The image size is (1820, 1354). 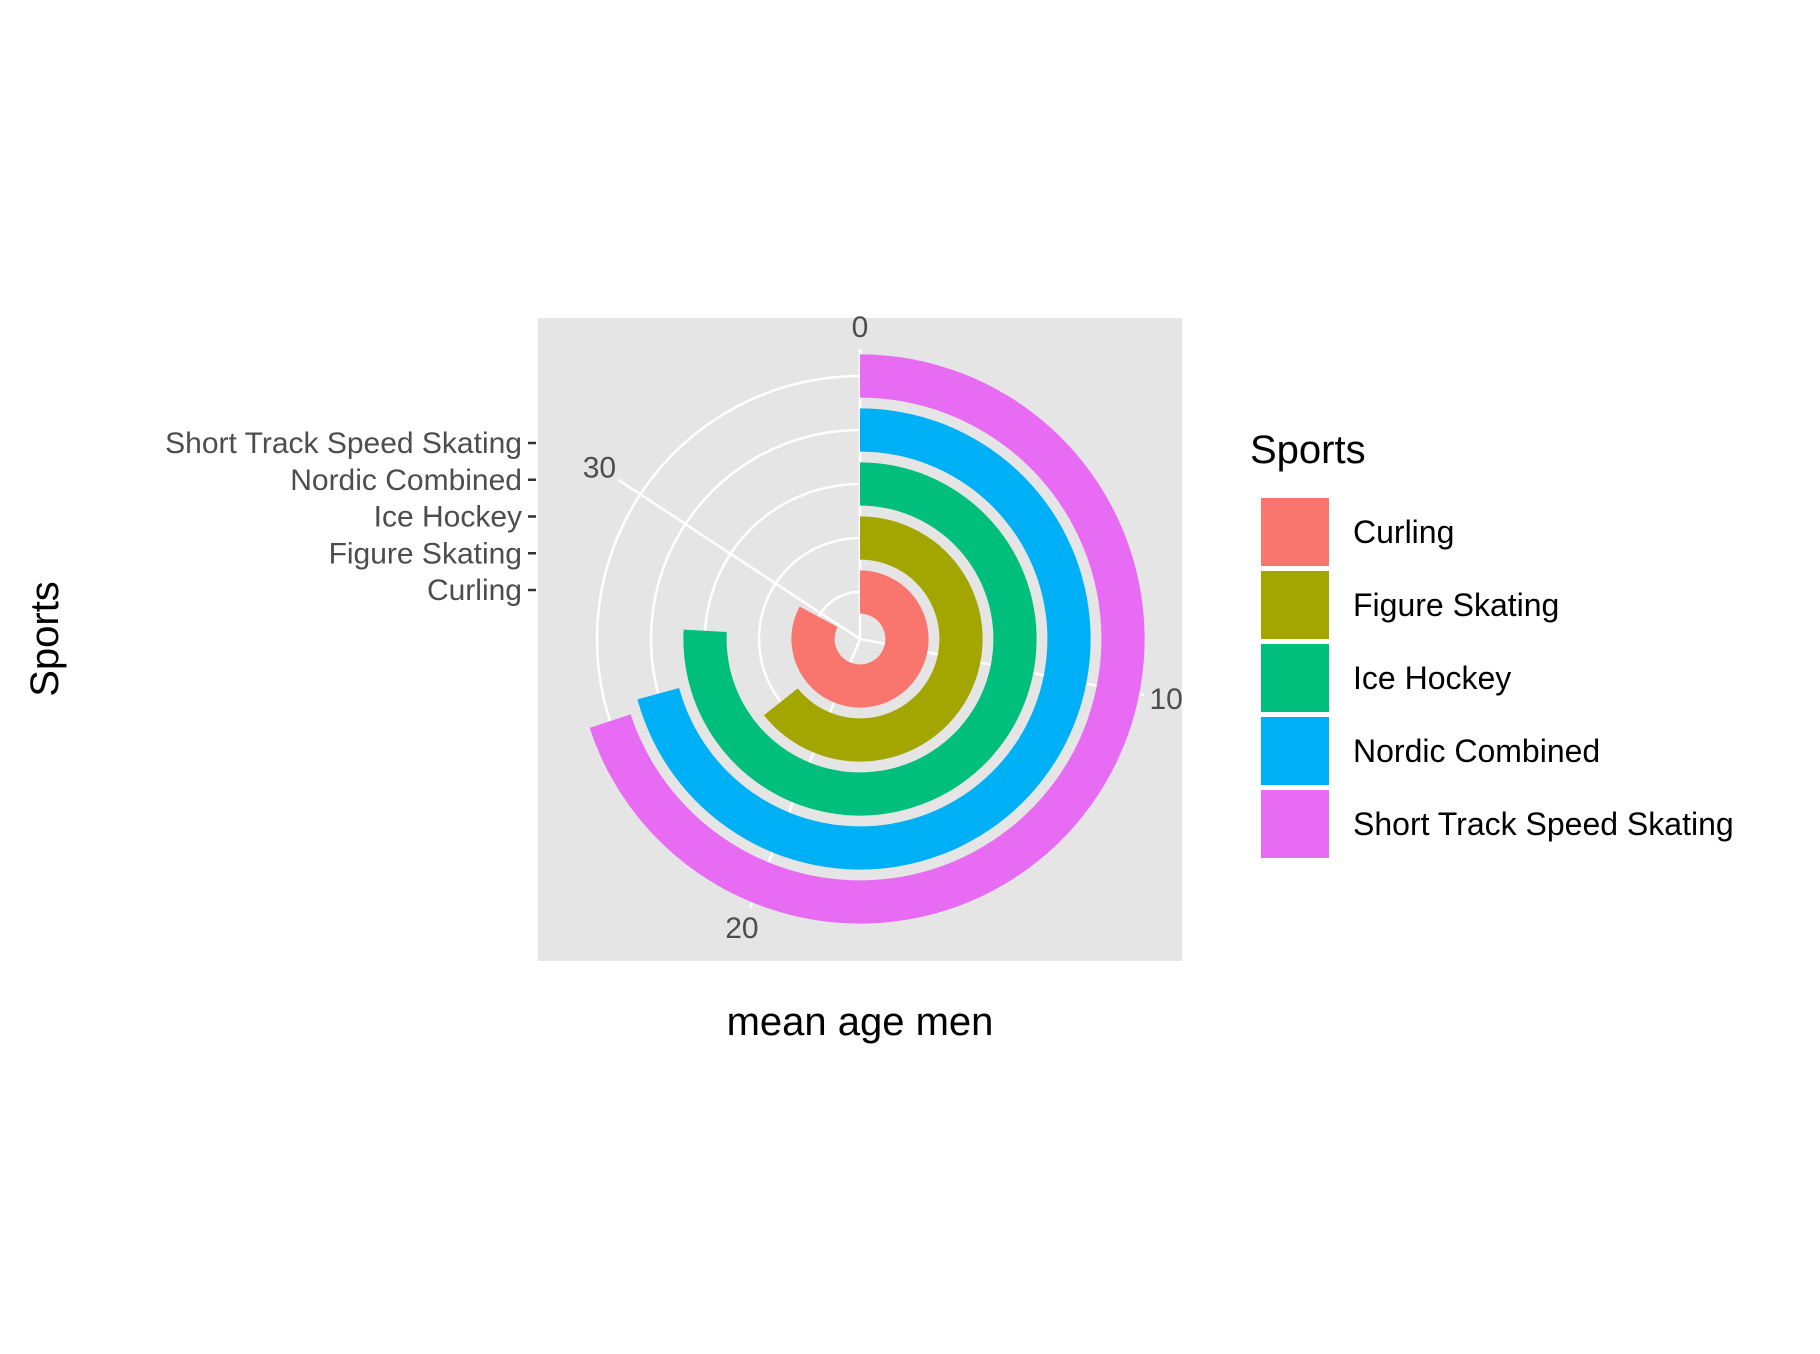 What do you see at coordinates (741, 928) in the screenshot?
I see `theta-tick-label: 20` at bounding box center [741, 928].